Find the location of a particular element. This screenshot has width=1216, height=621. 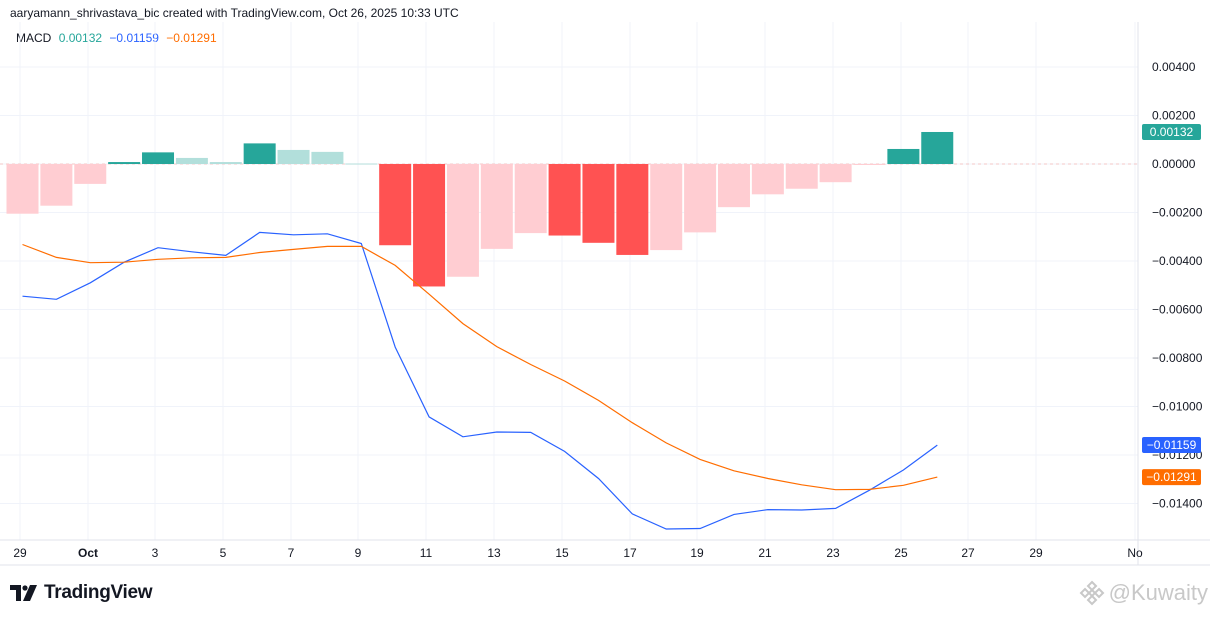

y-tick-label: −0.00800 is located at coordinates (1177, 358).